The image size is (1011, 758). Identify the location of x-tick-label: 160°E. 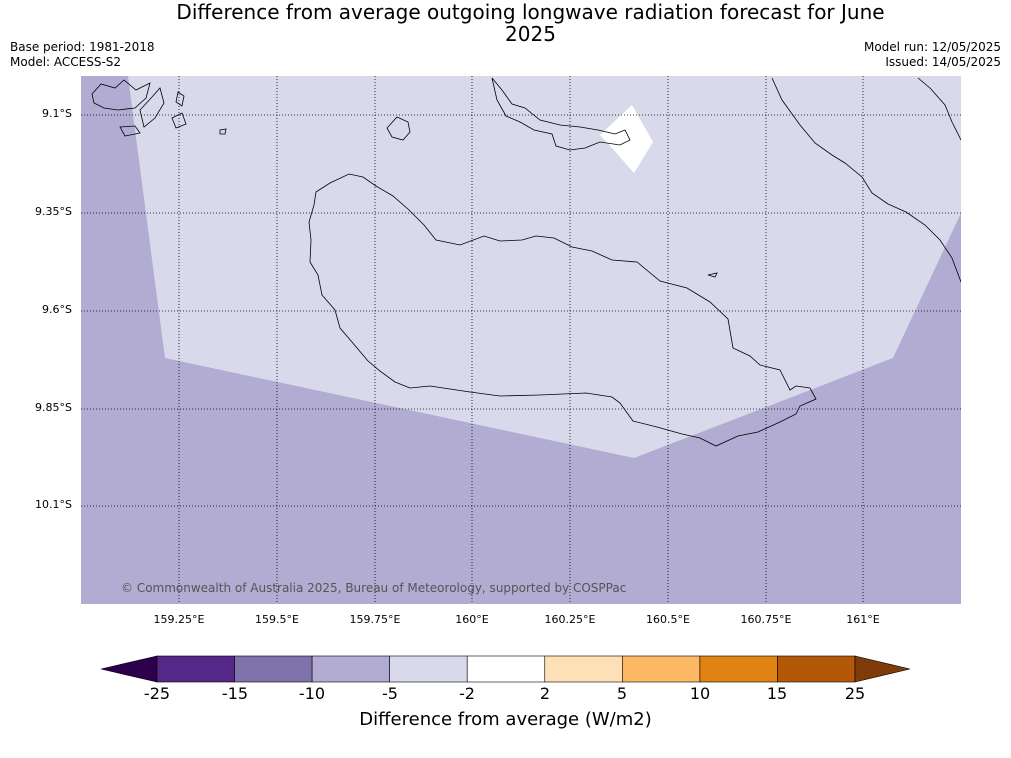
(472, 619).